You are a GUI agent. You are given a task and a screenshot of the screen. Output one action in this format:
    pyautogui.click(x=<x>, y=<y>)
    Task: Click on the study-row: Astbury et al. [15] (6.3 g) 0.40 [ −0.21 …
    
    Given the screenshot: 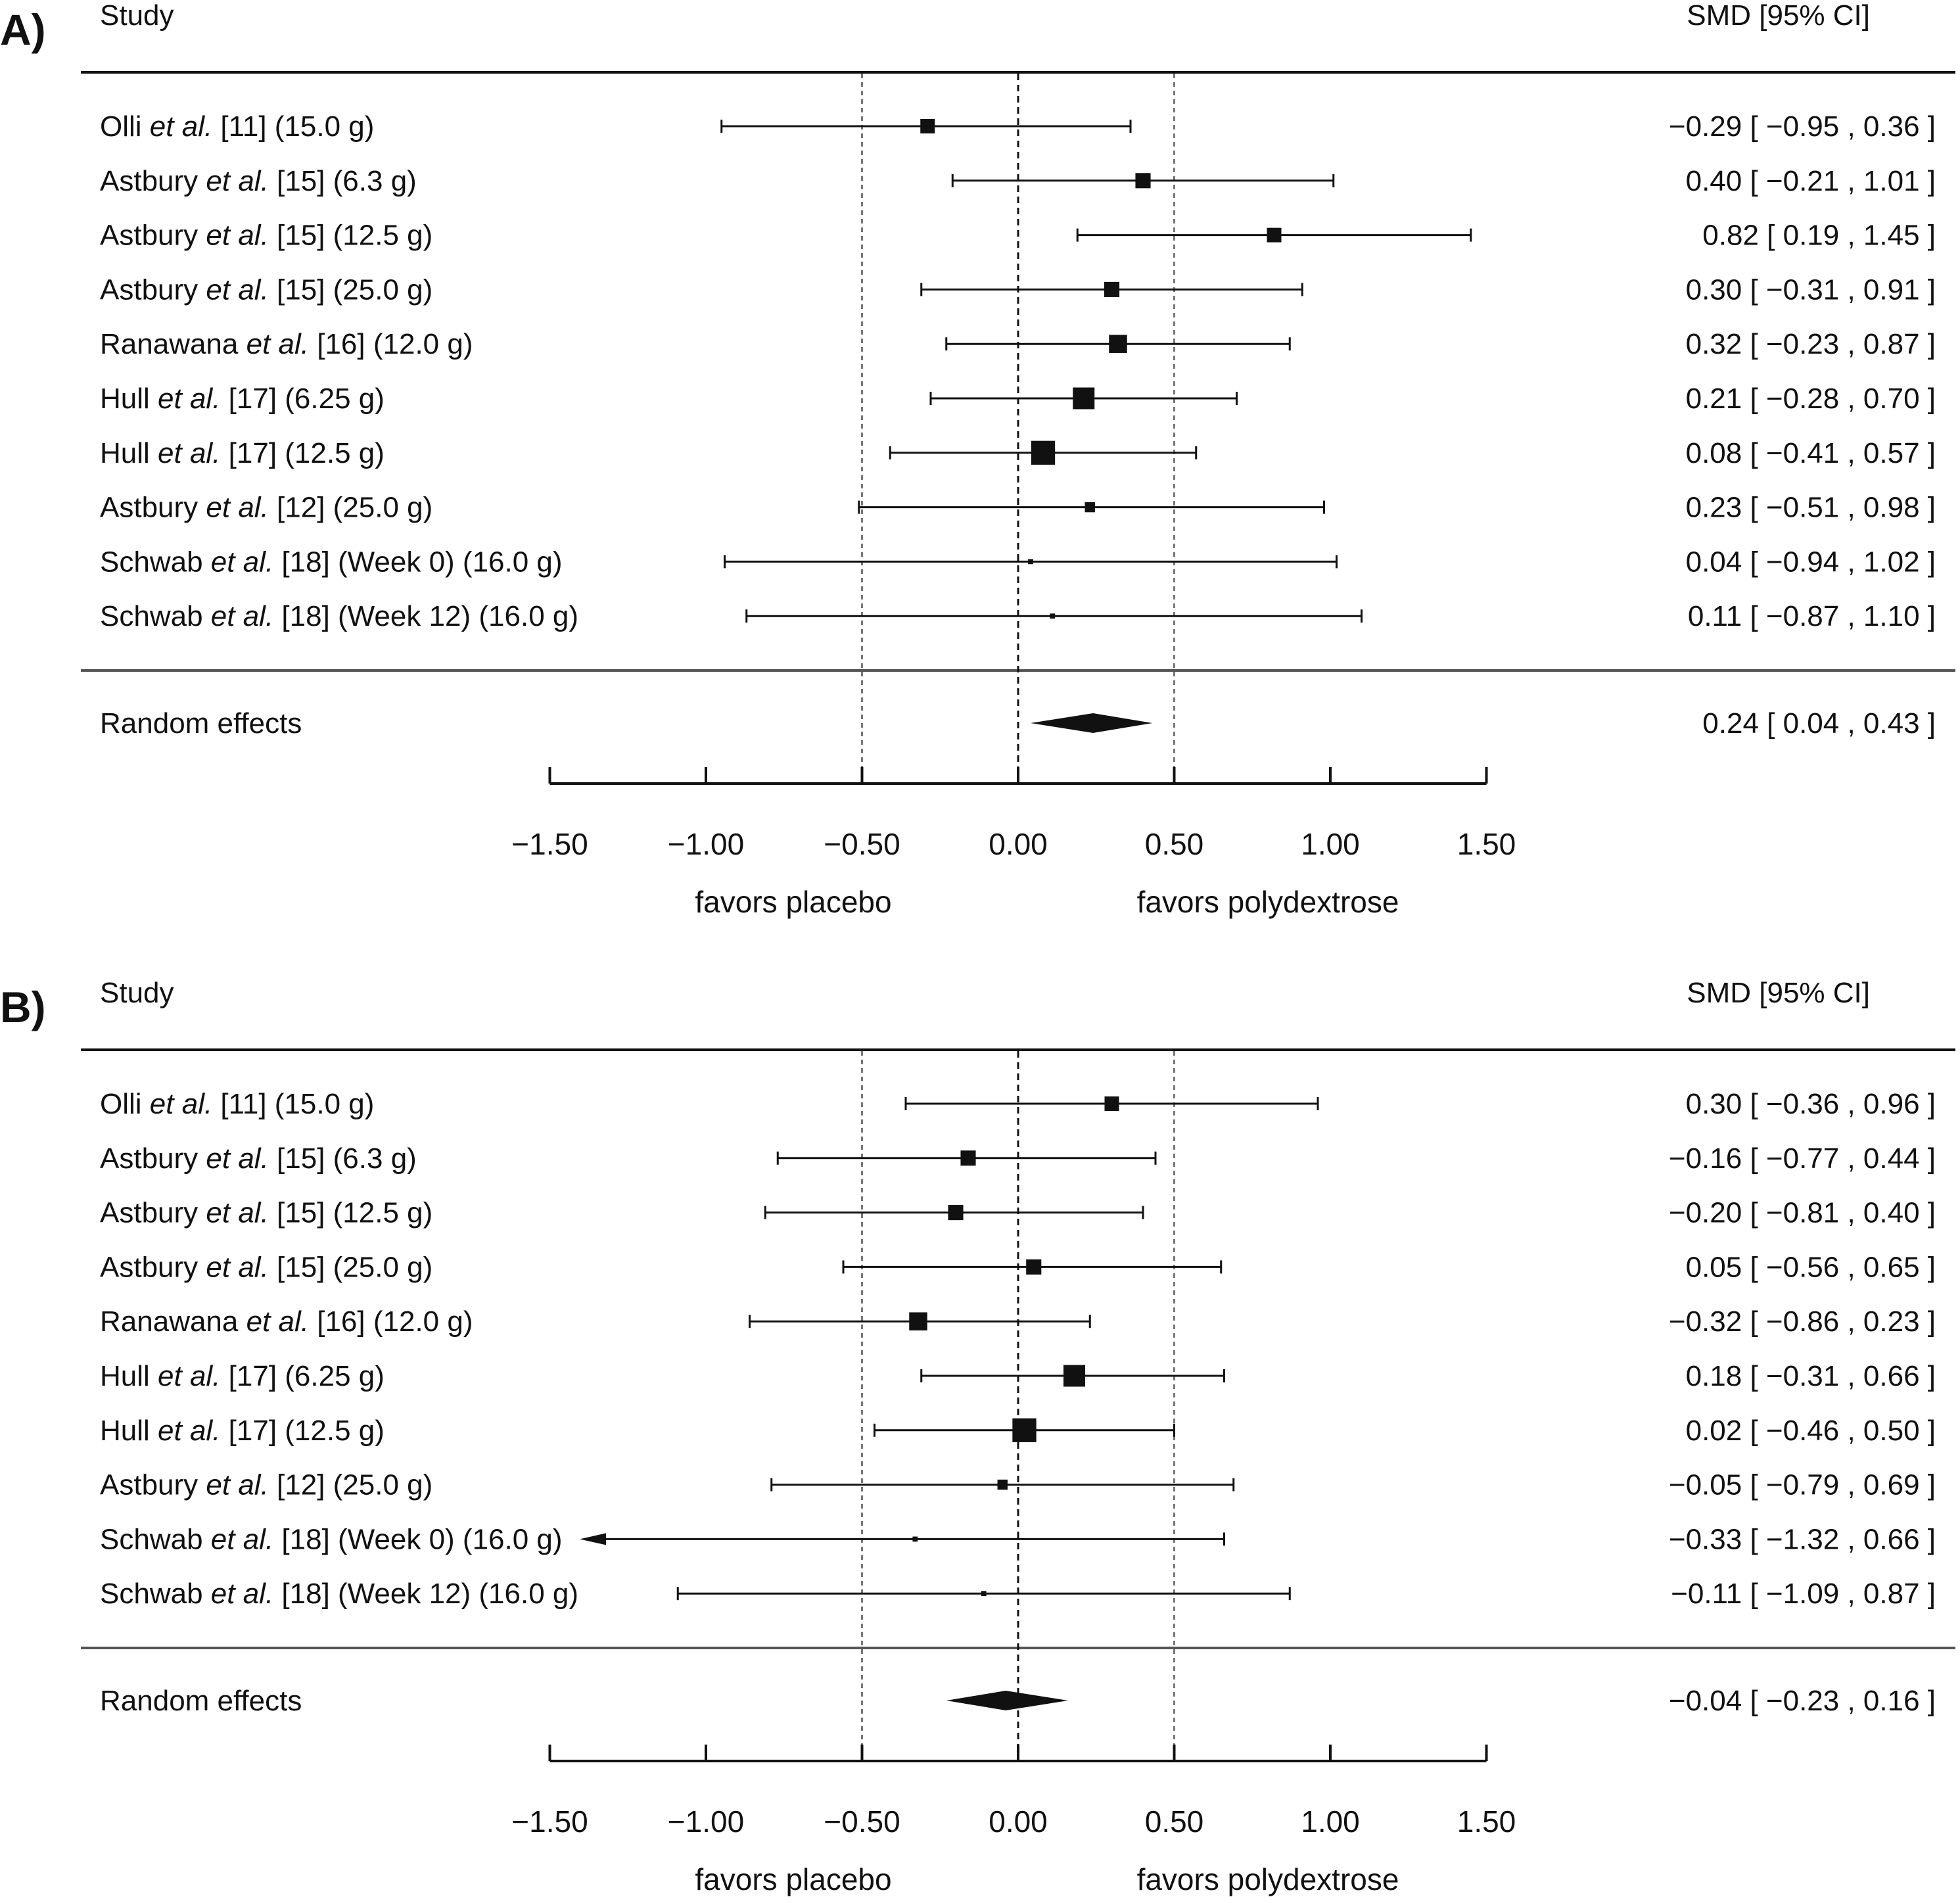 What is the action you would take?
    pyautogui.click(x=1018, y=181)
    